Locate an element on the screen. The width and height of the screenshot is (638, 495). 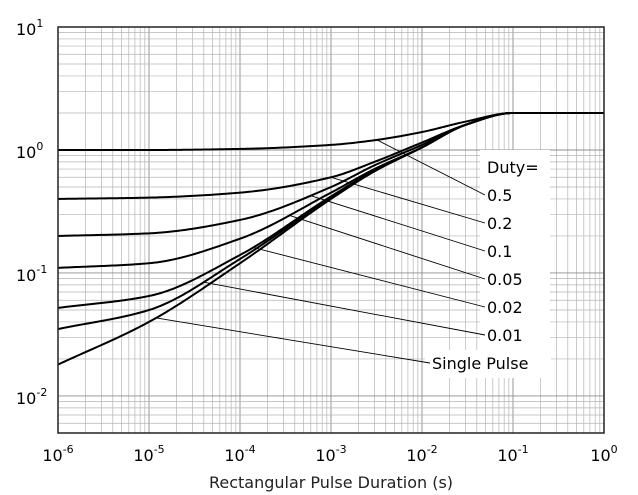
y-tick-label: 10⁻¹ is located at coordinates (31, 274).